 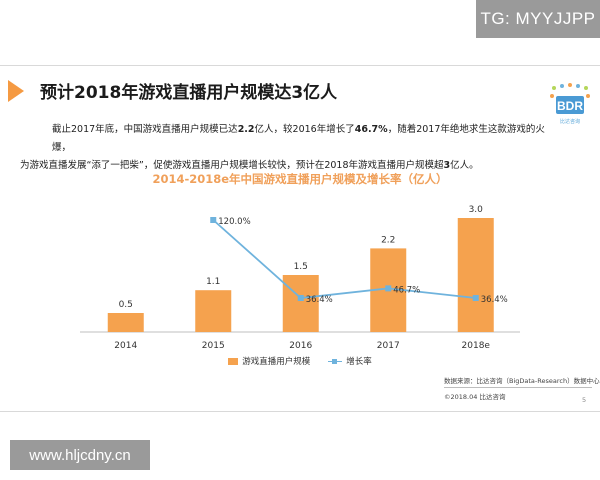 I want to click on title-arrow-icon, so click(x=16, y=91).